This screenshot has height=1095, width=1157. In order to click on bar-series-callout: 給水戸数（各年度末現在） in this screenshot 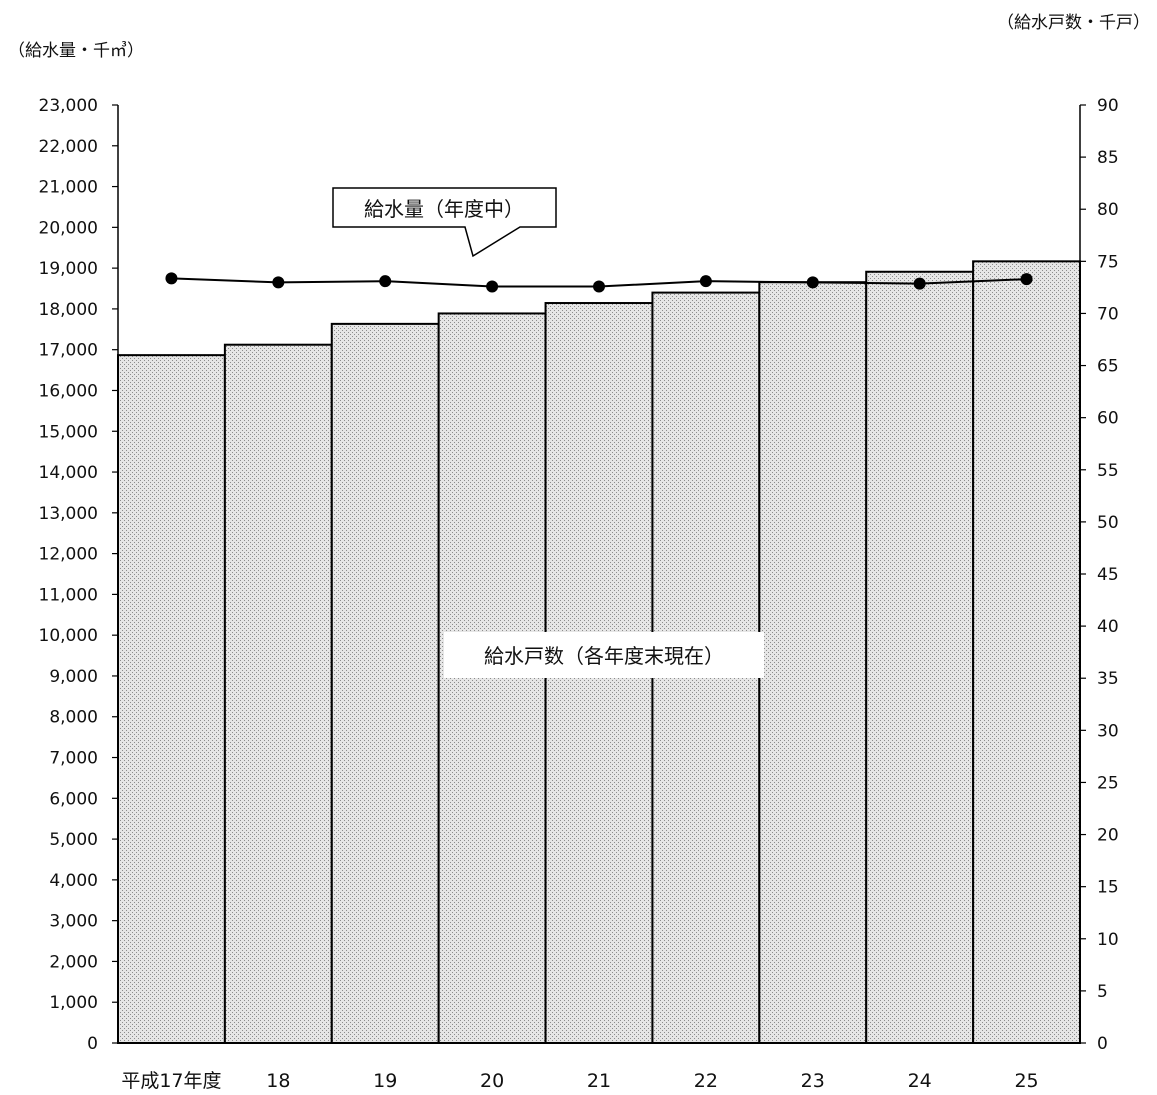, I will do `click(604, 655)`.